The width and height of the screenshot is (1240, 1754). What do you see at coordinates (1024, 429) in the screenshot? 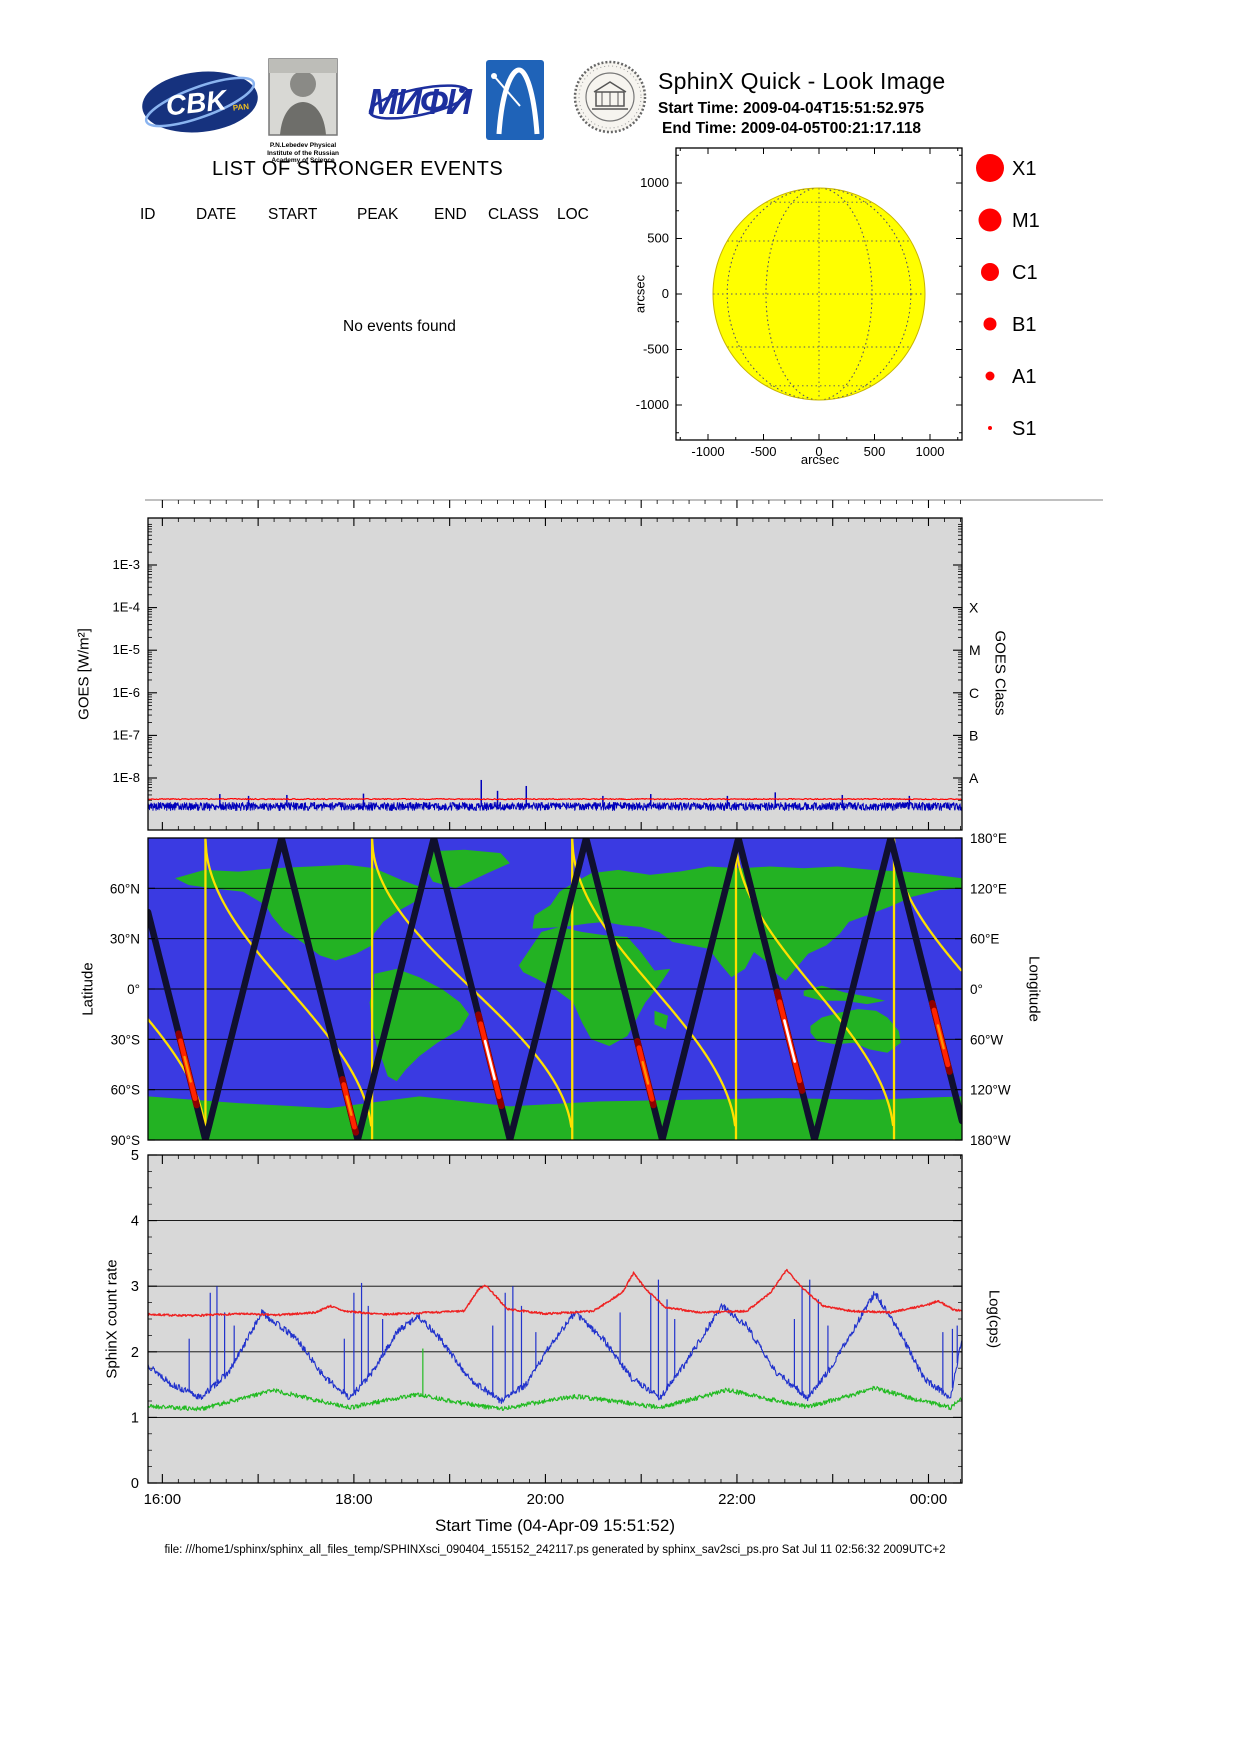
I see `svg-text: S1` at bounding box center [1024, 429].